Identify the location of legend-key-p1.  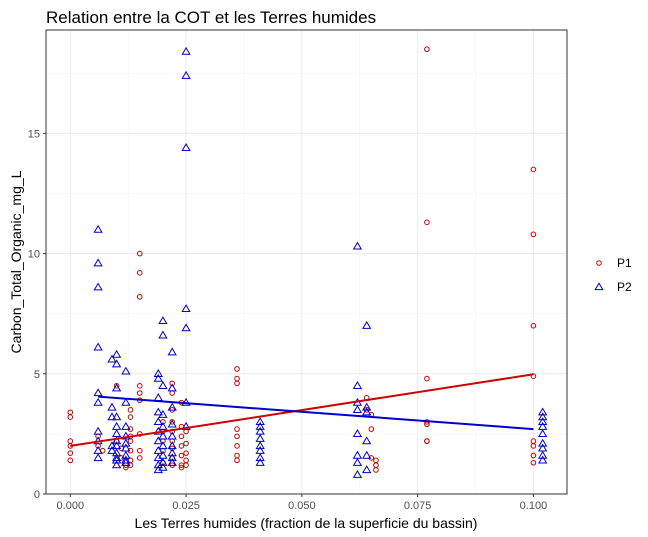
(599, 263).